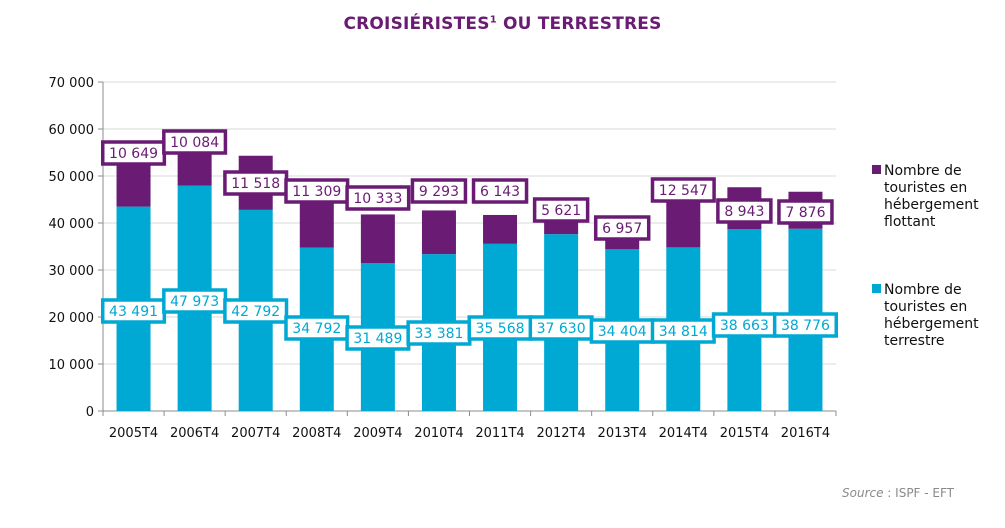  I want to click on y-tick-label: 60 000, so click(72, 130).